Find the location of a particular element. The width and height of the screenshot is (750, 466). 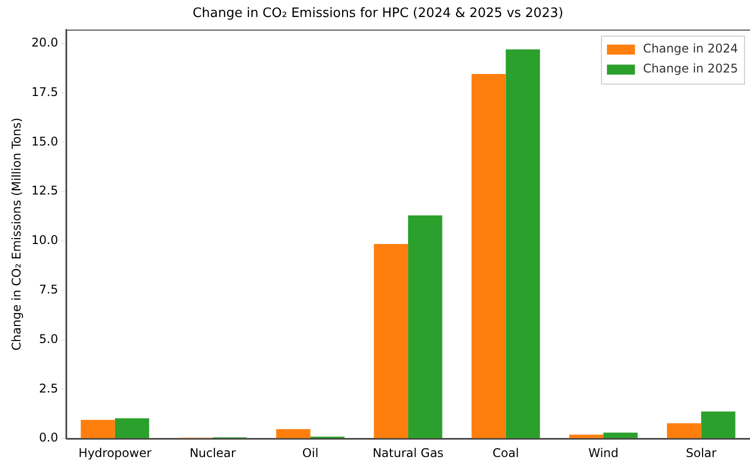

y-tick-label: 7.5 is located at coordinates (48, 289).